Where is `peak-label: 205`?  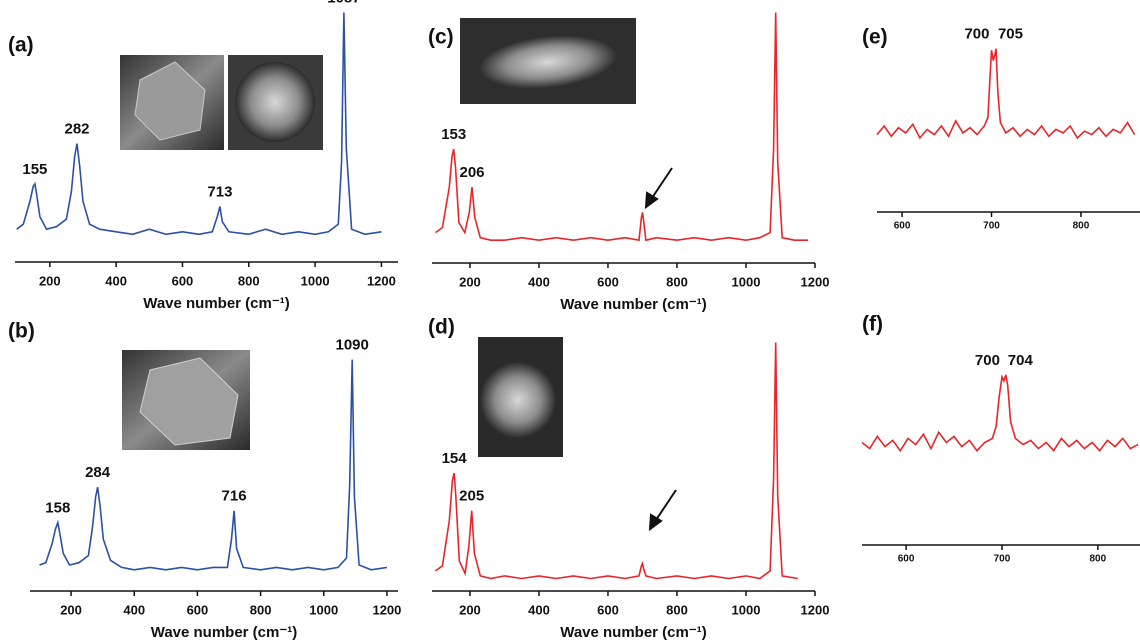 peak-label: 205 is located at coordinates (471, 496).